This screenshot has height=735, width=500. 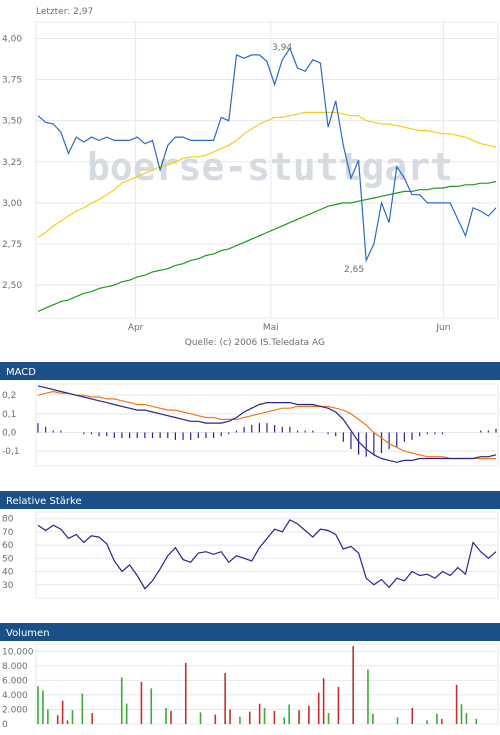 I want to click on y-tick-label: 10.000, so click(x=18, y=652).